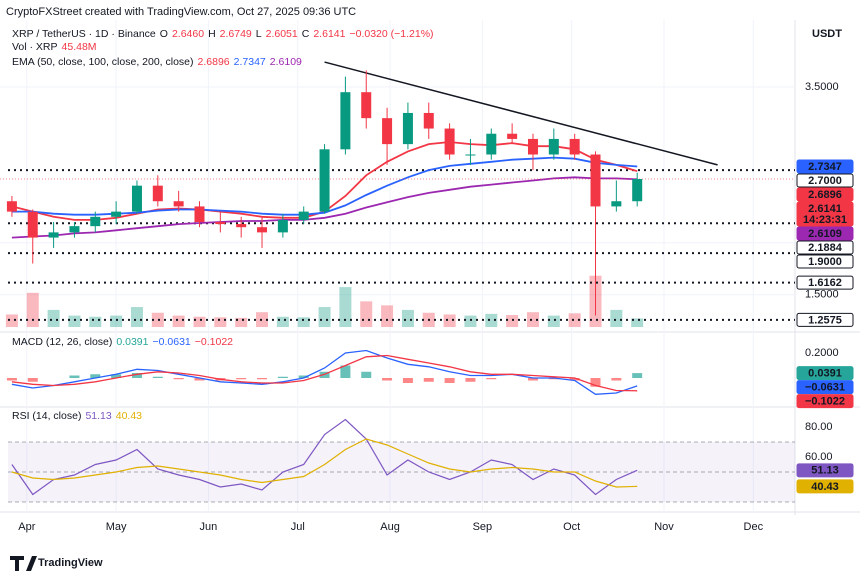  Describe the element at coordinates (324, 373) in the screenshot. I see `macd-line` at that location.